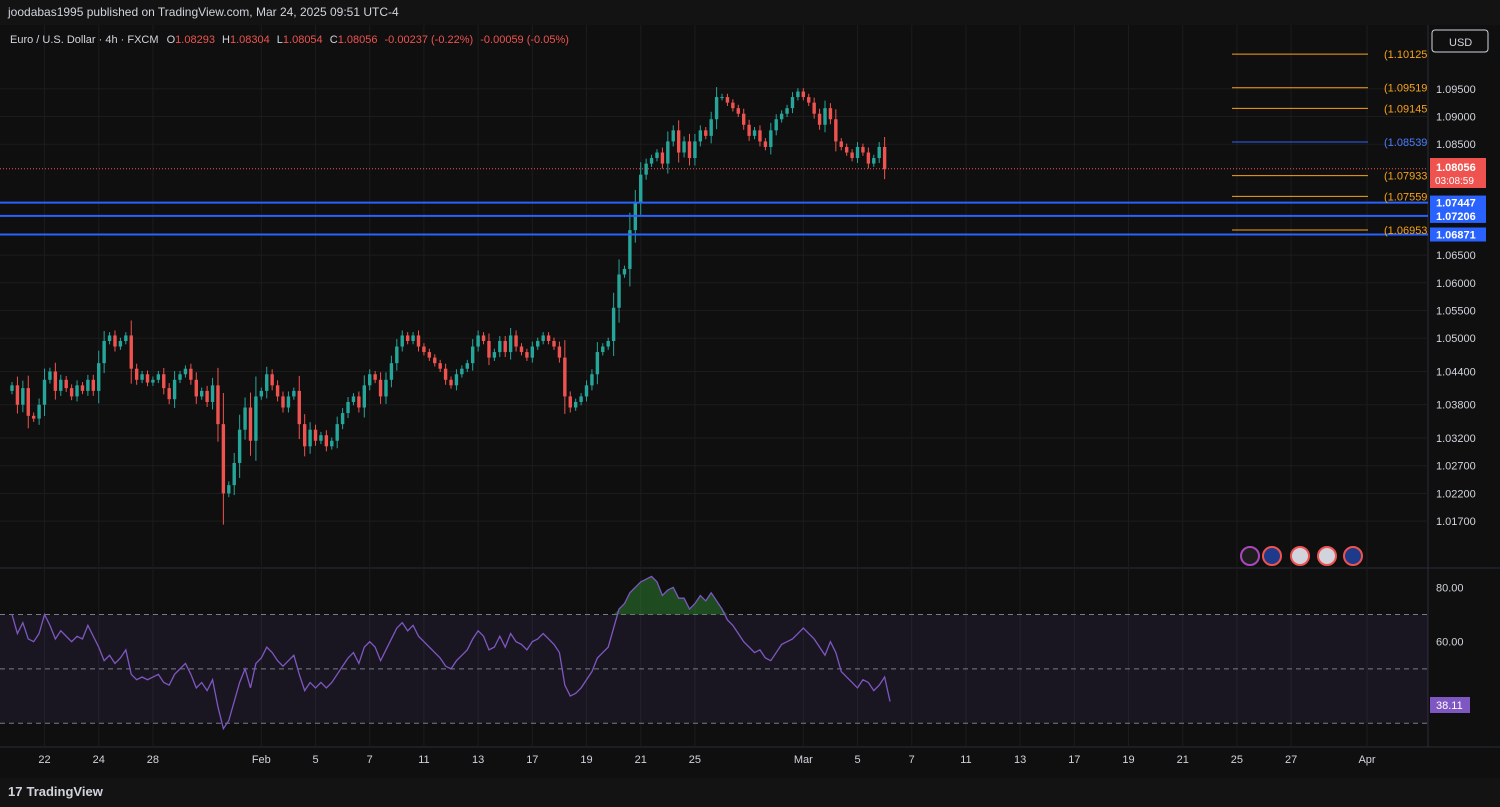  Describe the element at coordinates (1074, 760) in the screenshot. I see `time-tick-17: 17` at that location.